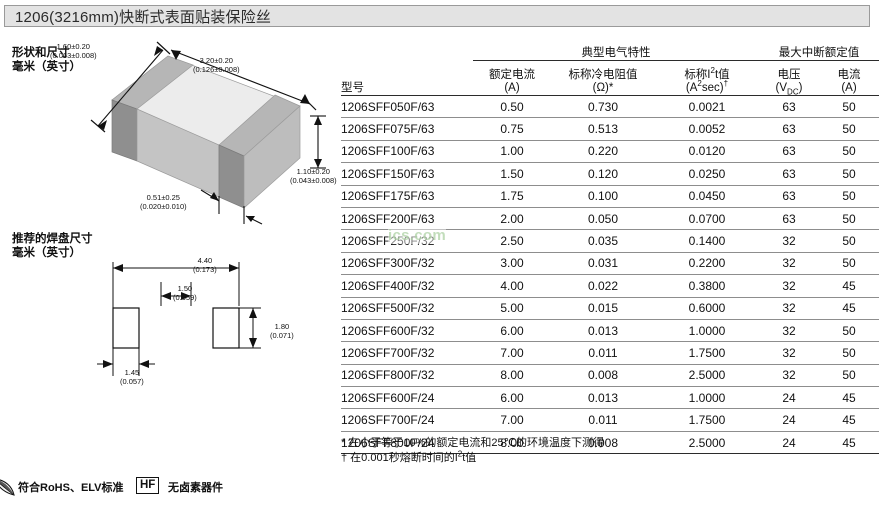  Describe the element at coordinates (819, 52) in the screenshot. I see `group-header-interrupt: 最大中断额定值` at that location.